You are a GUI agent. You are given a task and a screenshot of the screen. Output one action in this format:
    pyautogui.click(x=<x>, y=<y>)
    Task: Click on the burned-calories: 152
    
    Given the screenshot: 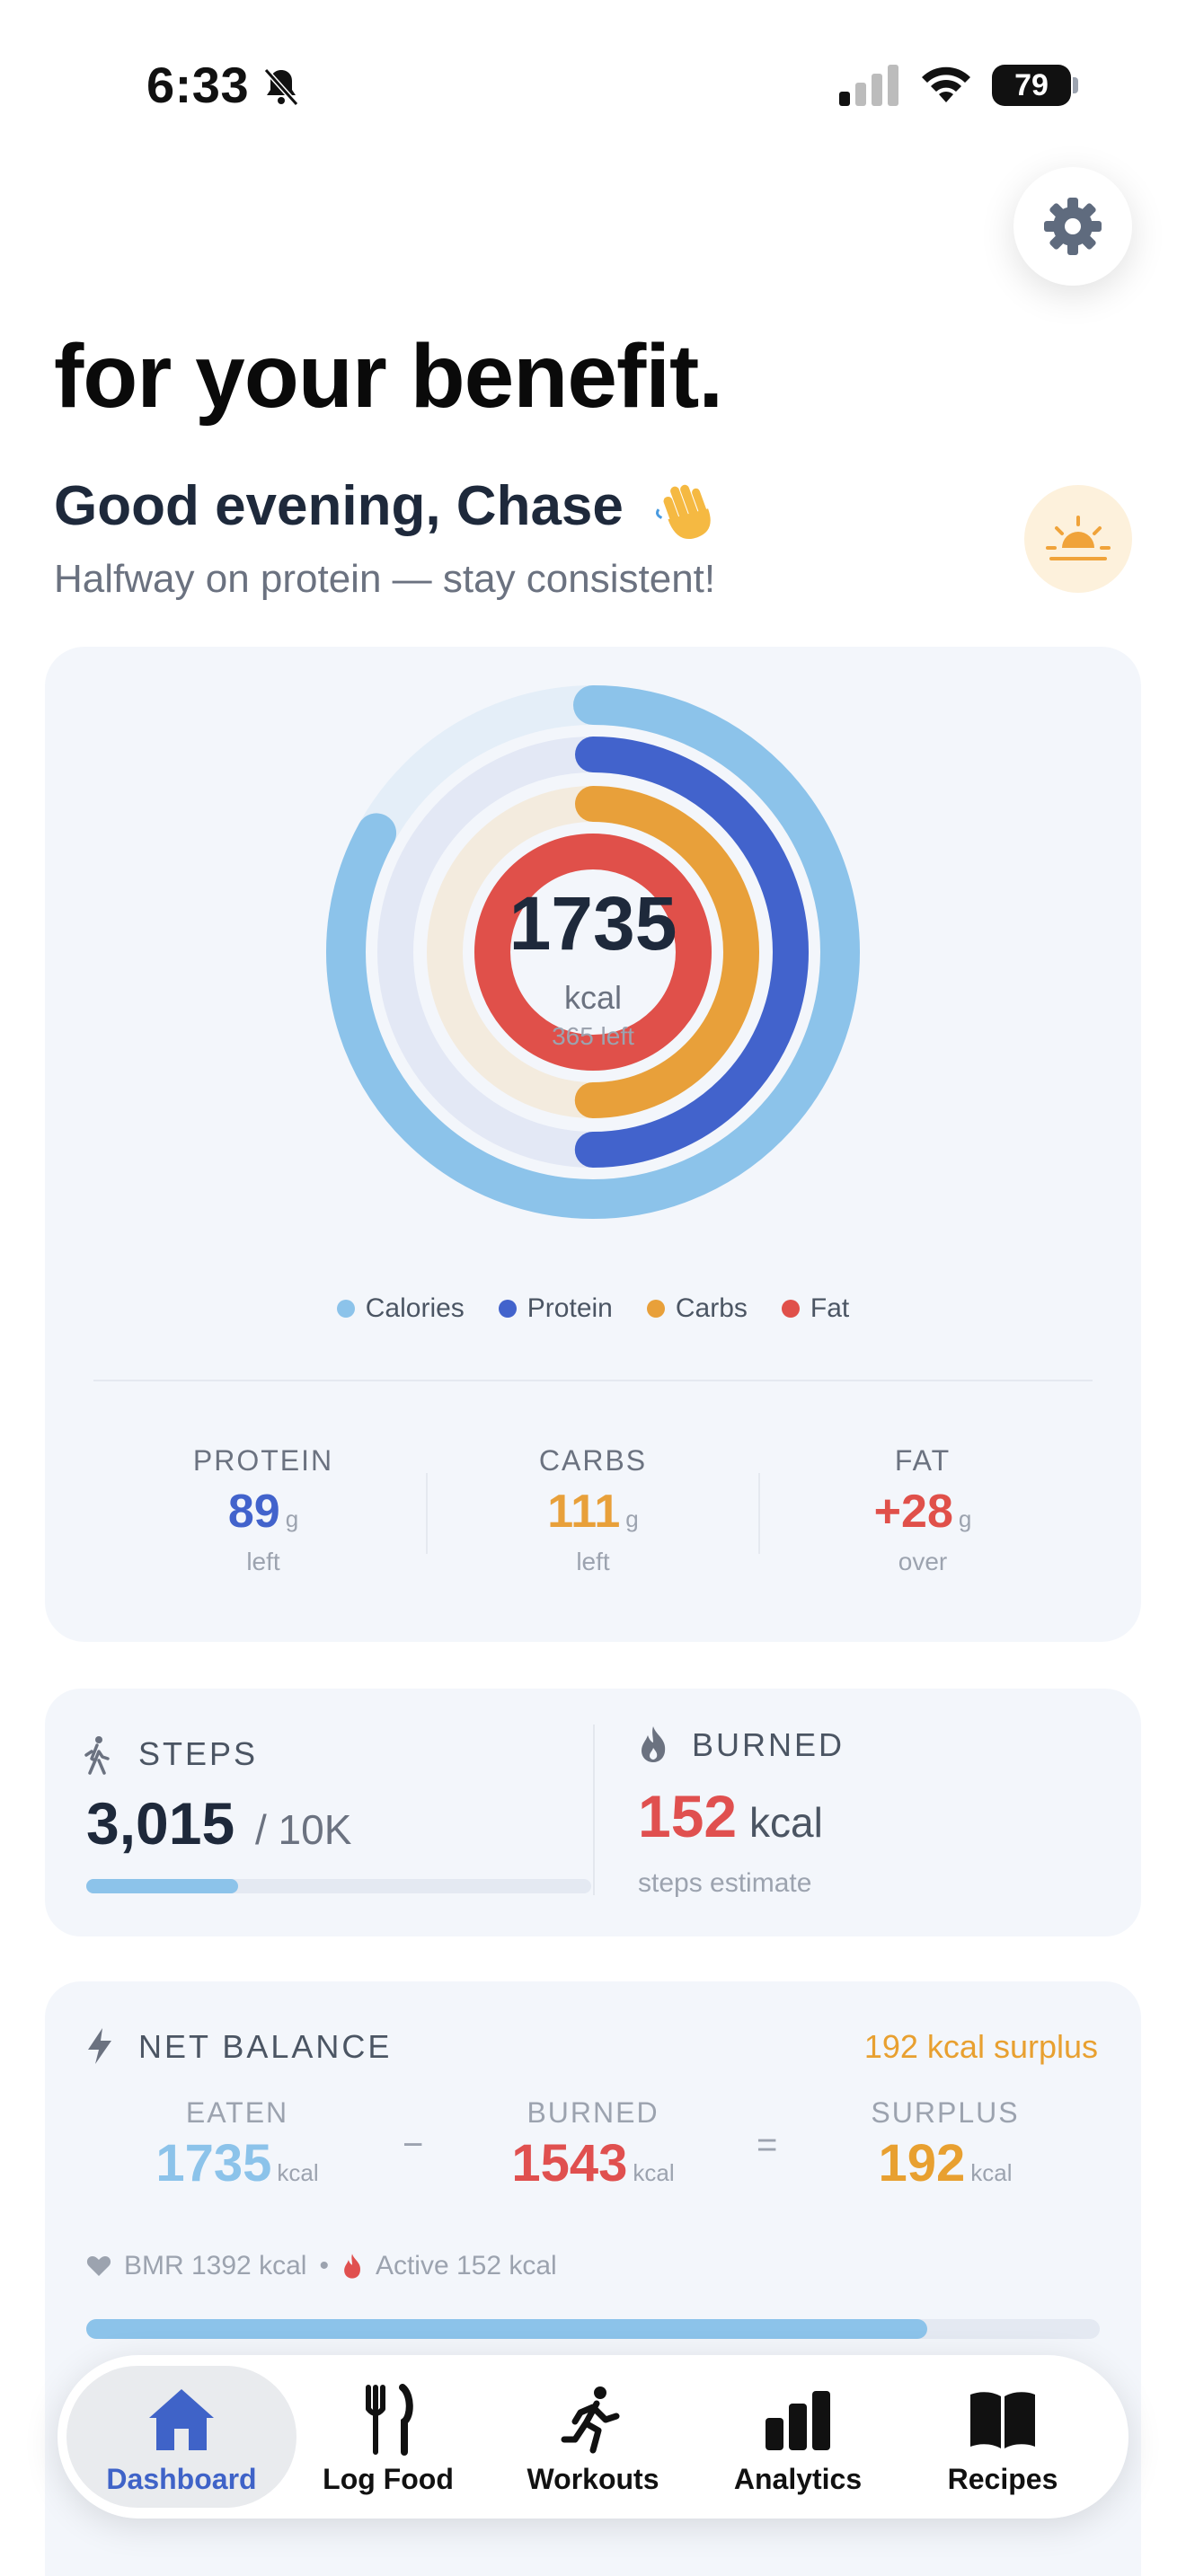 What is the action you would take?
    pyautogui.click(x=688, y=1816)
    